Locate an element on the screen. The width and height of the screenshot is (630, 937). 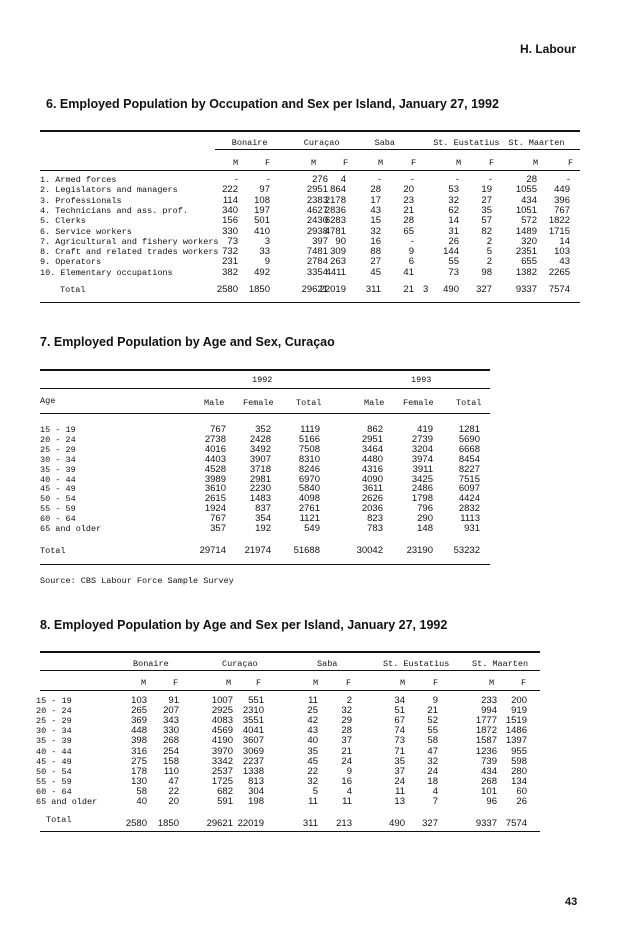
table8-cell: 551 is located at coordinates (256, 700).